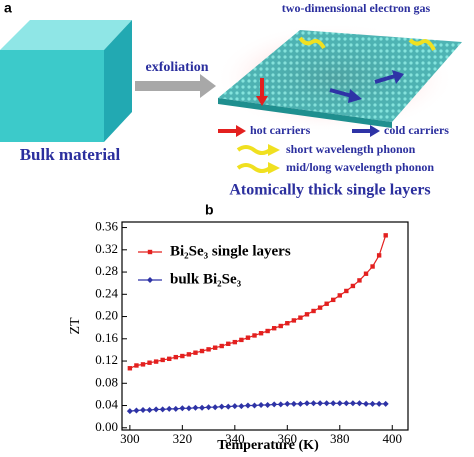 This screenshot has height=457, width=474. Describe the element at coordinates (106, 270) in the screenshot. I see `y-tick-label: 0.28` at that location.